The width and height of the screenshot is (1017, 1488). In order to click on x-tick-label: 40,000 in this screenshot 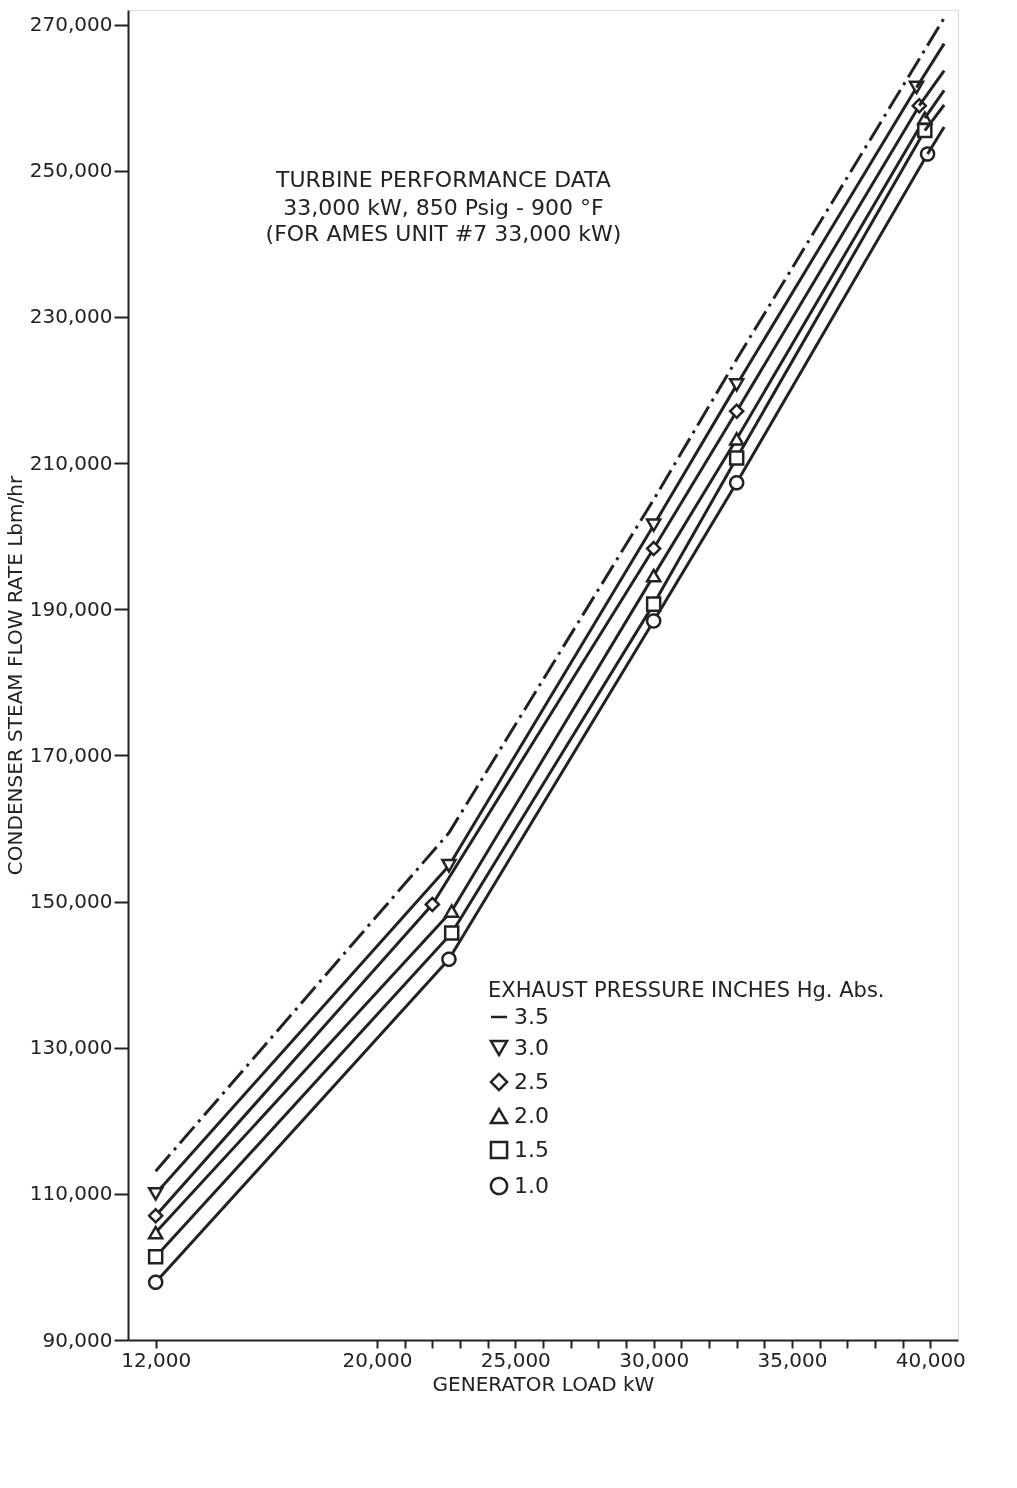, I will do `click(930, 1359)`.